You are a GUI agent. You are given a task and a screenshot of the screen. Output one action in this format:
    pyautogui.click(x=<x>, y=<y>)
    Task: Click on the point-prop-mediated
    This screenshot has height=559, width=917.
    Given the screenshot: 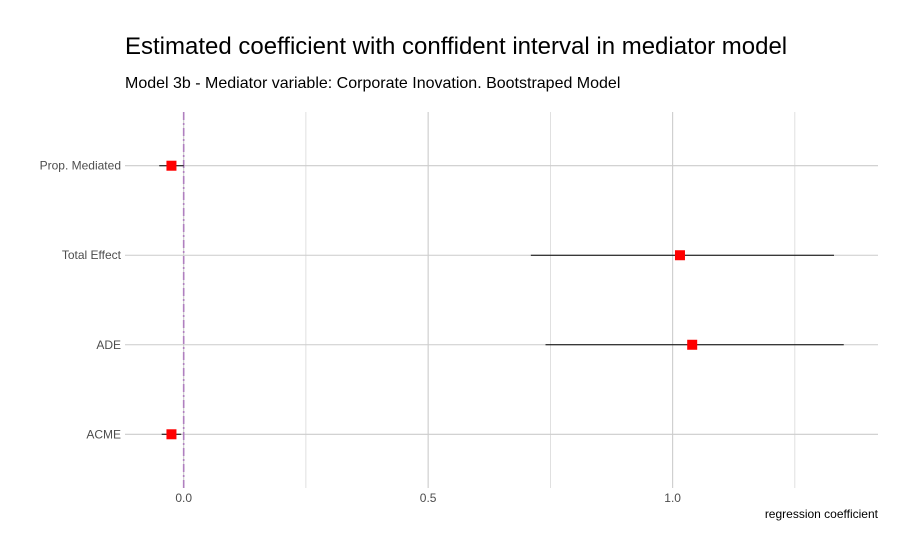 What is the action you would take?
    pyautogui.click(x=171, y=165)
    